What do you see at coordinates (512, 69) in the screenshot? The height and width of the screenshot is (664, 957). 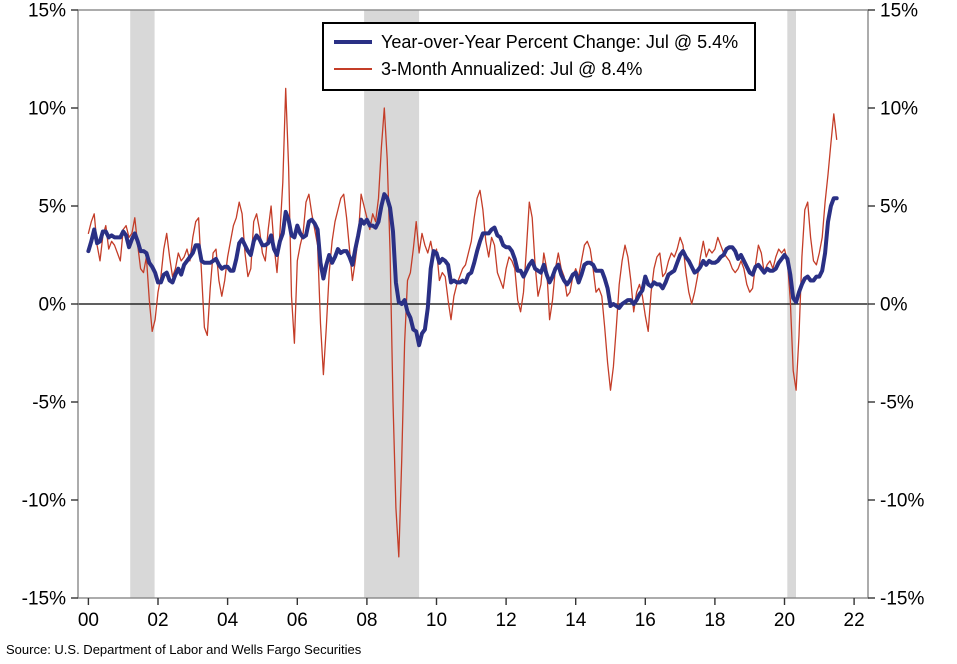 I see `legend-label-3mo: 3-Month Annualized: Jul @ 8.4%` at bounding box center [512, 69].